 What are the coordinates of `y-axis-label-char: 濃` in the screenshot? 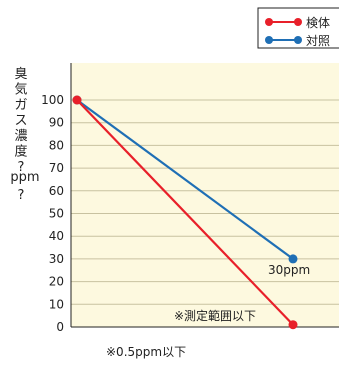 It's located at (20, 136).